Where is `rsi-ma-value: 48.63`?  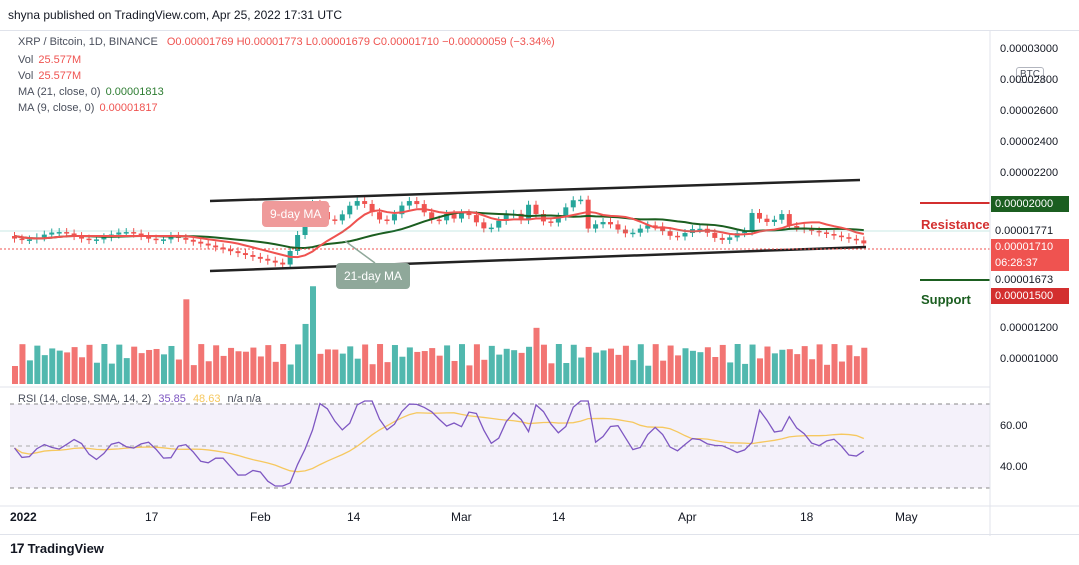
rsi-ma-value: 48.63 is located at coordinates (206, 399).